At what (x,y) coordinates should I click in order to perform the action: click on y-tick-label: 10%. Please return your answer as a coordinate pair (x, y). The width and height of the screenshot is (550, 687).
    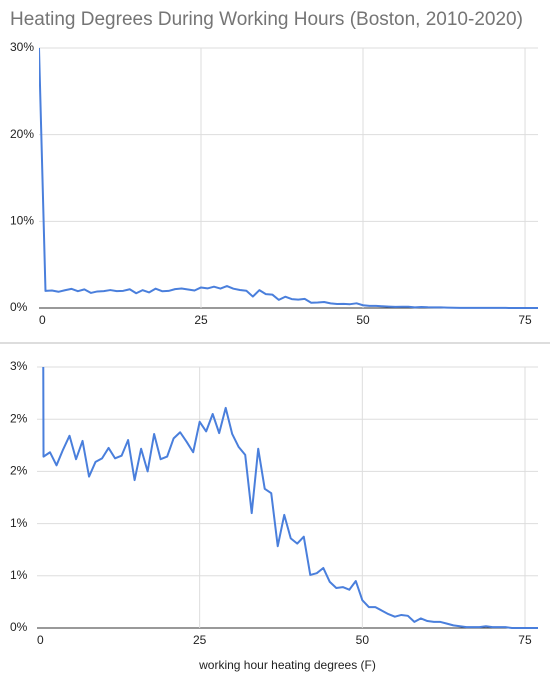
    Looking at the image, I should click on (22, 221).